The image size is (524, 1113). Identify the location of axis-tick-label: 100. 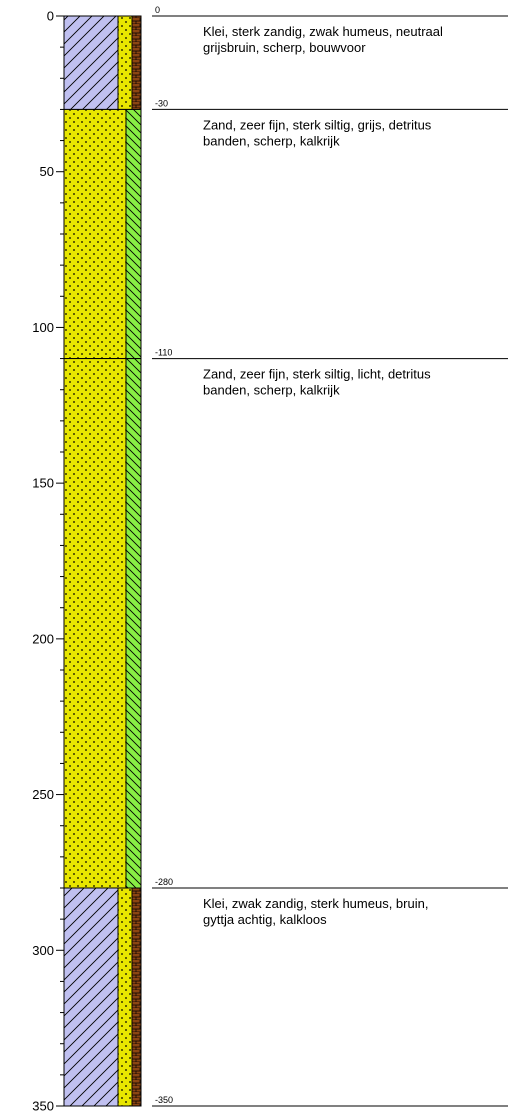
(43, 327).